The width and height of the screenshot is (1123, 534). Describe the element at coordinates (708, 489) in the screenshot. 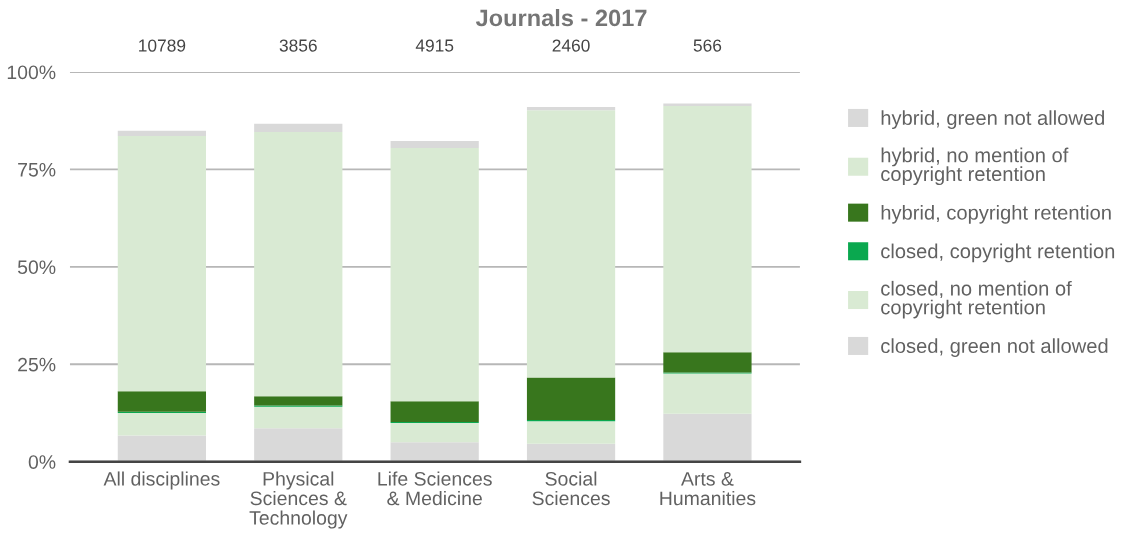

I see `x-tick-label: Arts & Humanities` at that location.